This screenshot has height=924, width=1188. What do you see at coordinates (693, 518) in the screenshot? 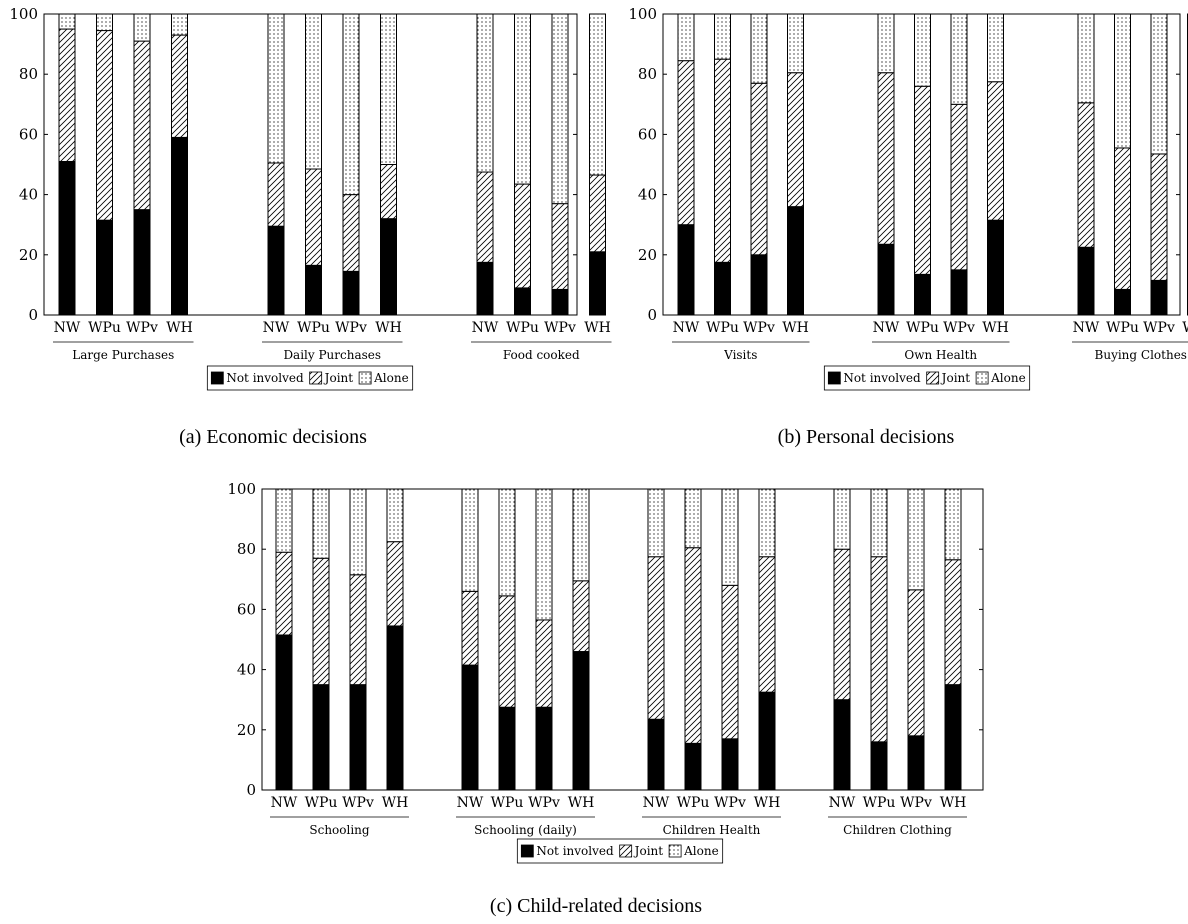
I see `bar-children-health-wpu-alone` at bounding box center [693, 518].